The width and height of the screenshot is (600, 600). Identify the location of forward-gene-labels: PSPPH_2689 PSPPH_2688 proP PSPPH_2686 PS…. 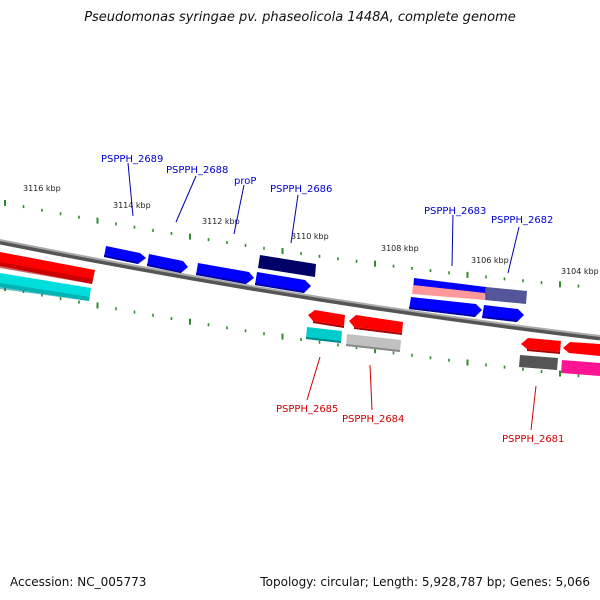
(327, 190).